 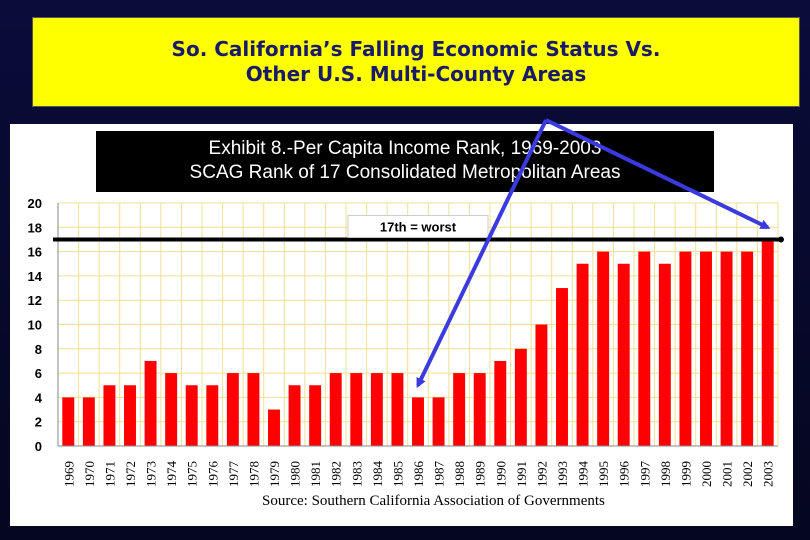 What do you see at coordinates (418, 474) in the screenshot?
I see `x-tick-label: 1986` at bounding box center [418, 474].